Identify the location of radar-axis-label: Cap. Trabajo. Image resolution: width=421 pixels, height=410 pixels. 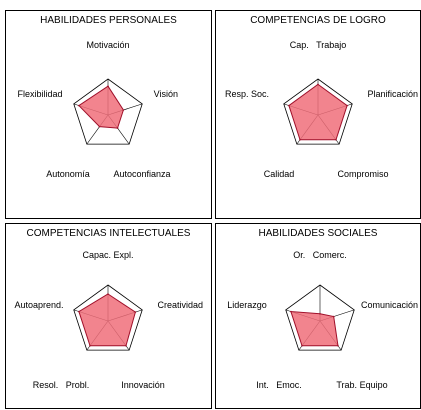
(318, 45).